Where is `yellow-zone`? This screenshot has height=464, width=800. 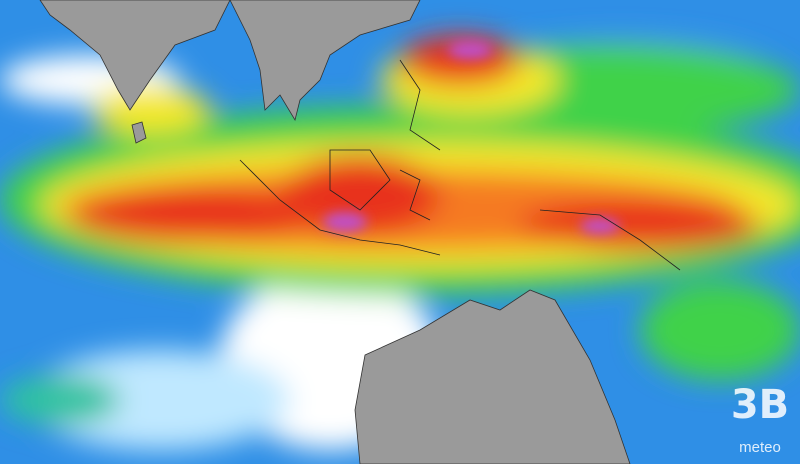
yellow-zone is located at coordinates (150, 110).